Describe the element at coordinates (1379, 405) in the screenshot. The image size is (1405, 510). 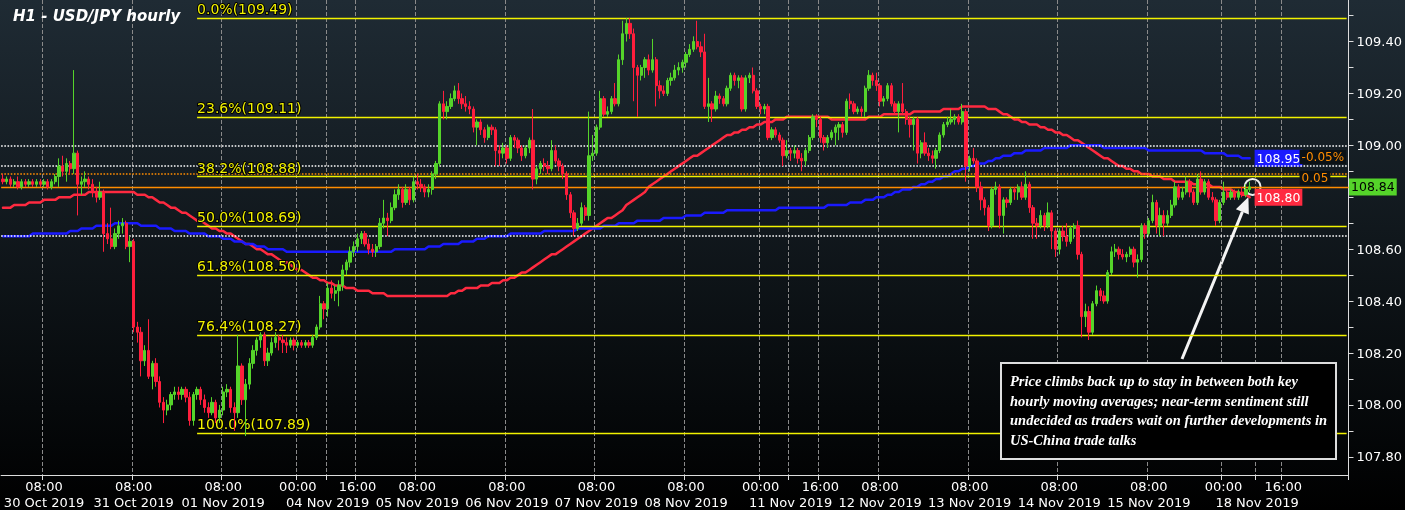
I see `y-tick-label: 108.00` at that location.